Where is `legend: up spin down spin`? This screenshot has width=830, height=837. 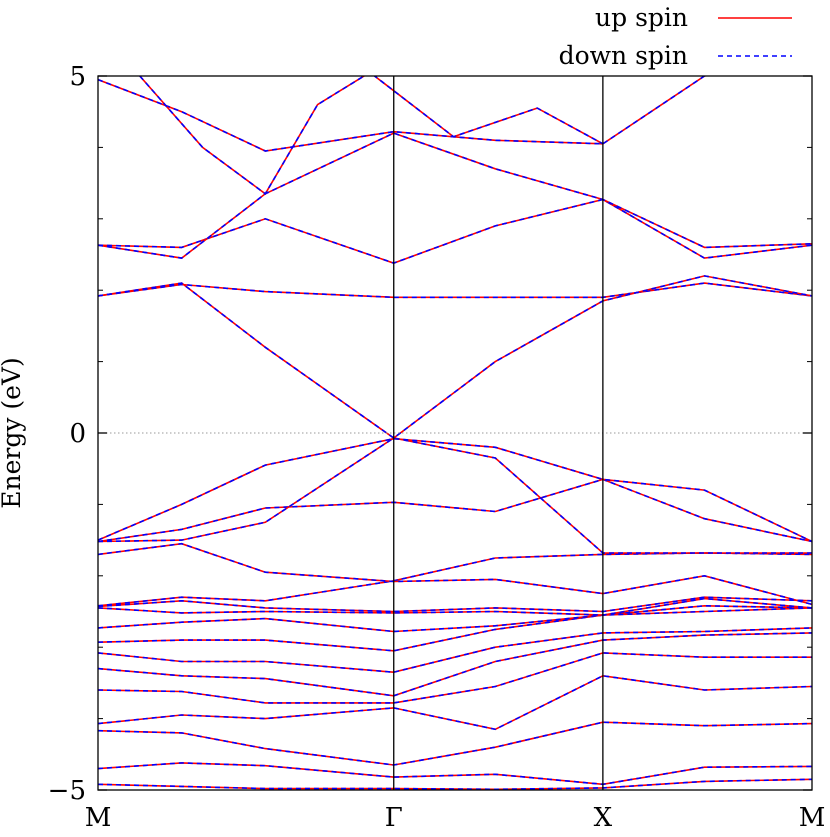 legend: up spin down spin is located at coordinates (675, 36).